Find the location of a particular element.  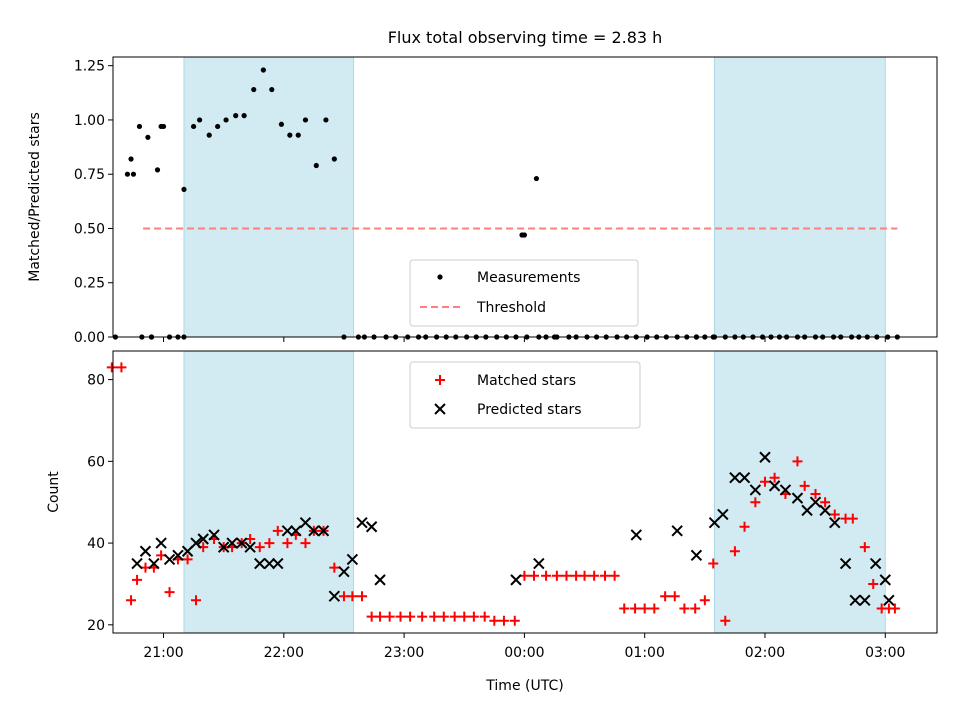

x-tick-label: 22:00 is located at coordinates (284, 653).